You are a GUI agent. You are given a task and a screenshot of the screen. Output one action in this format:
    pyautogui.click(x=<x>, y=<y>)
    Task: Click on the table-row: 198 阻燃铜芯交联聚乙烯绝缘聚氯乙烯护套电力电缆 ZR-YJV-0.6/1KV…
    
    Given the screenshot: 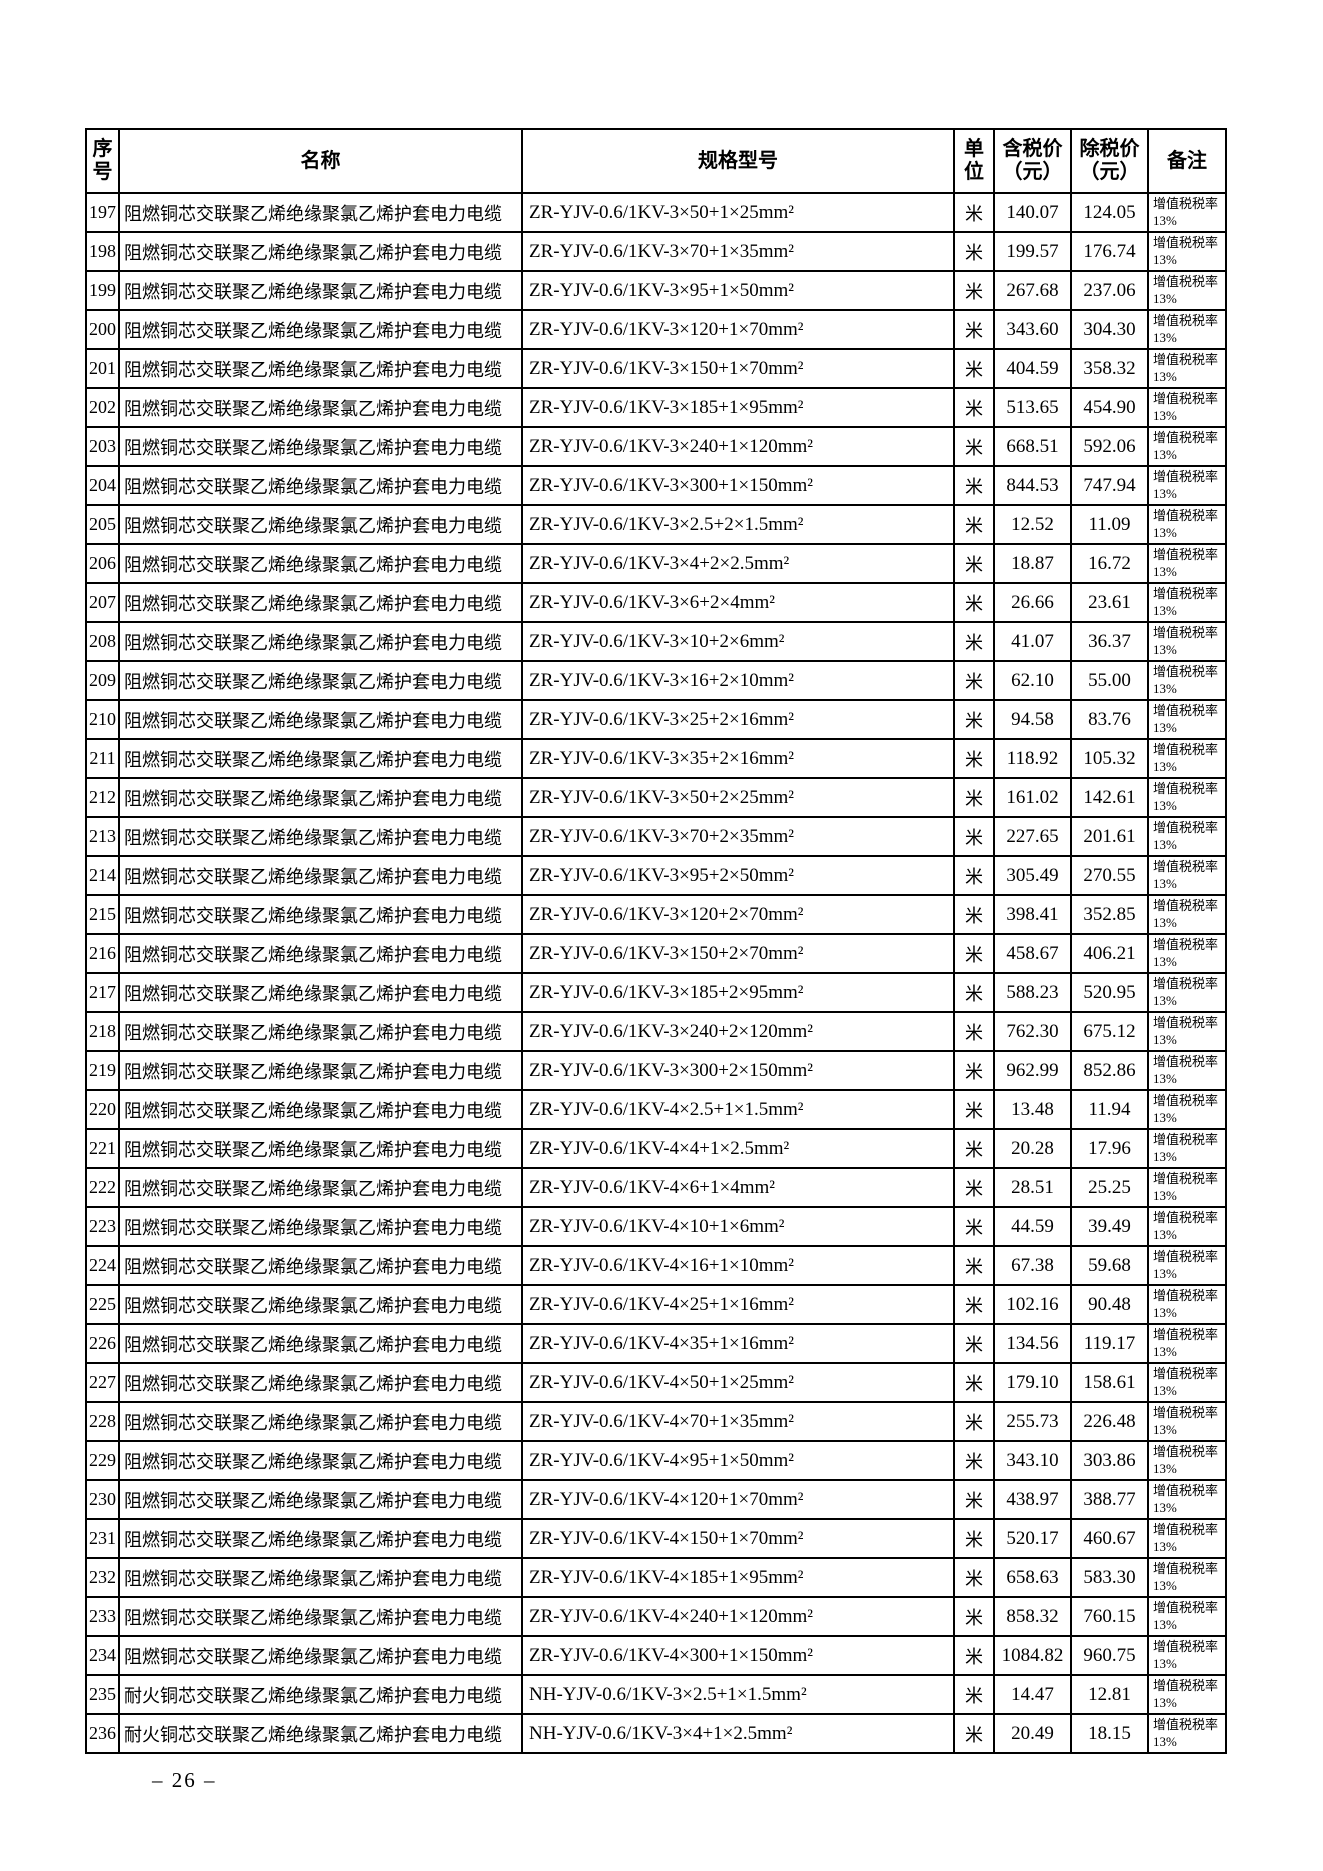 What is the action you would take?
    pyautogui.click(x=656, y=251)
    